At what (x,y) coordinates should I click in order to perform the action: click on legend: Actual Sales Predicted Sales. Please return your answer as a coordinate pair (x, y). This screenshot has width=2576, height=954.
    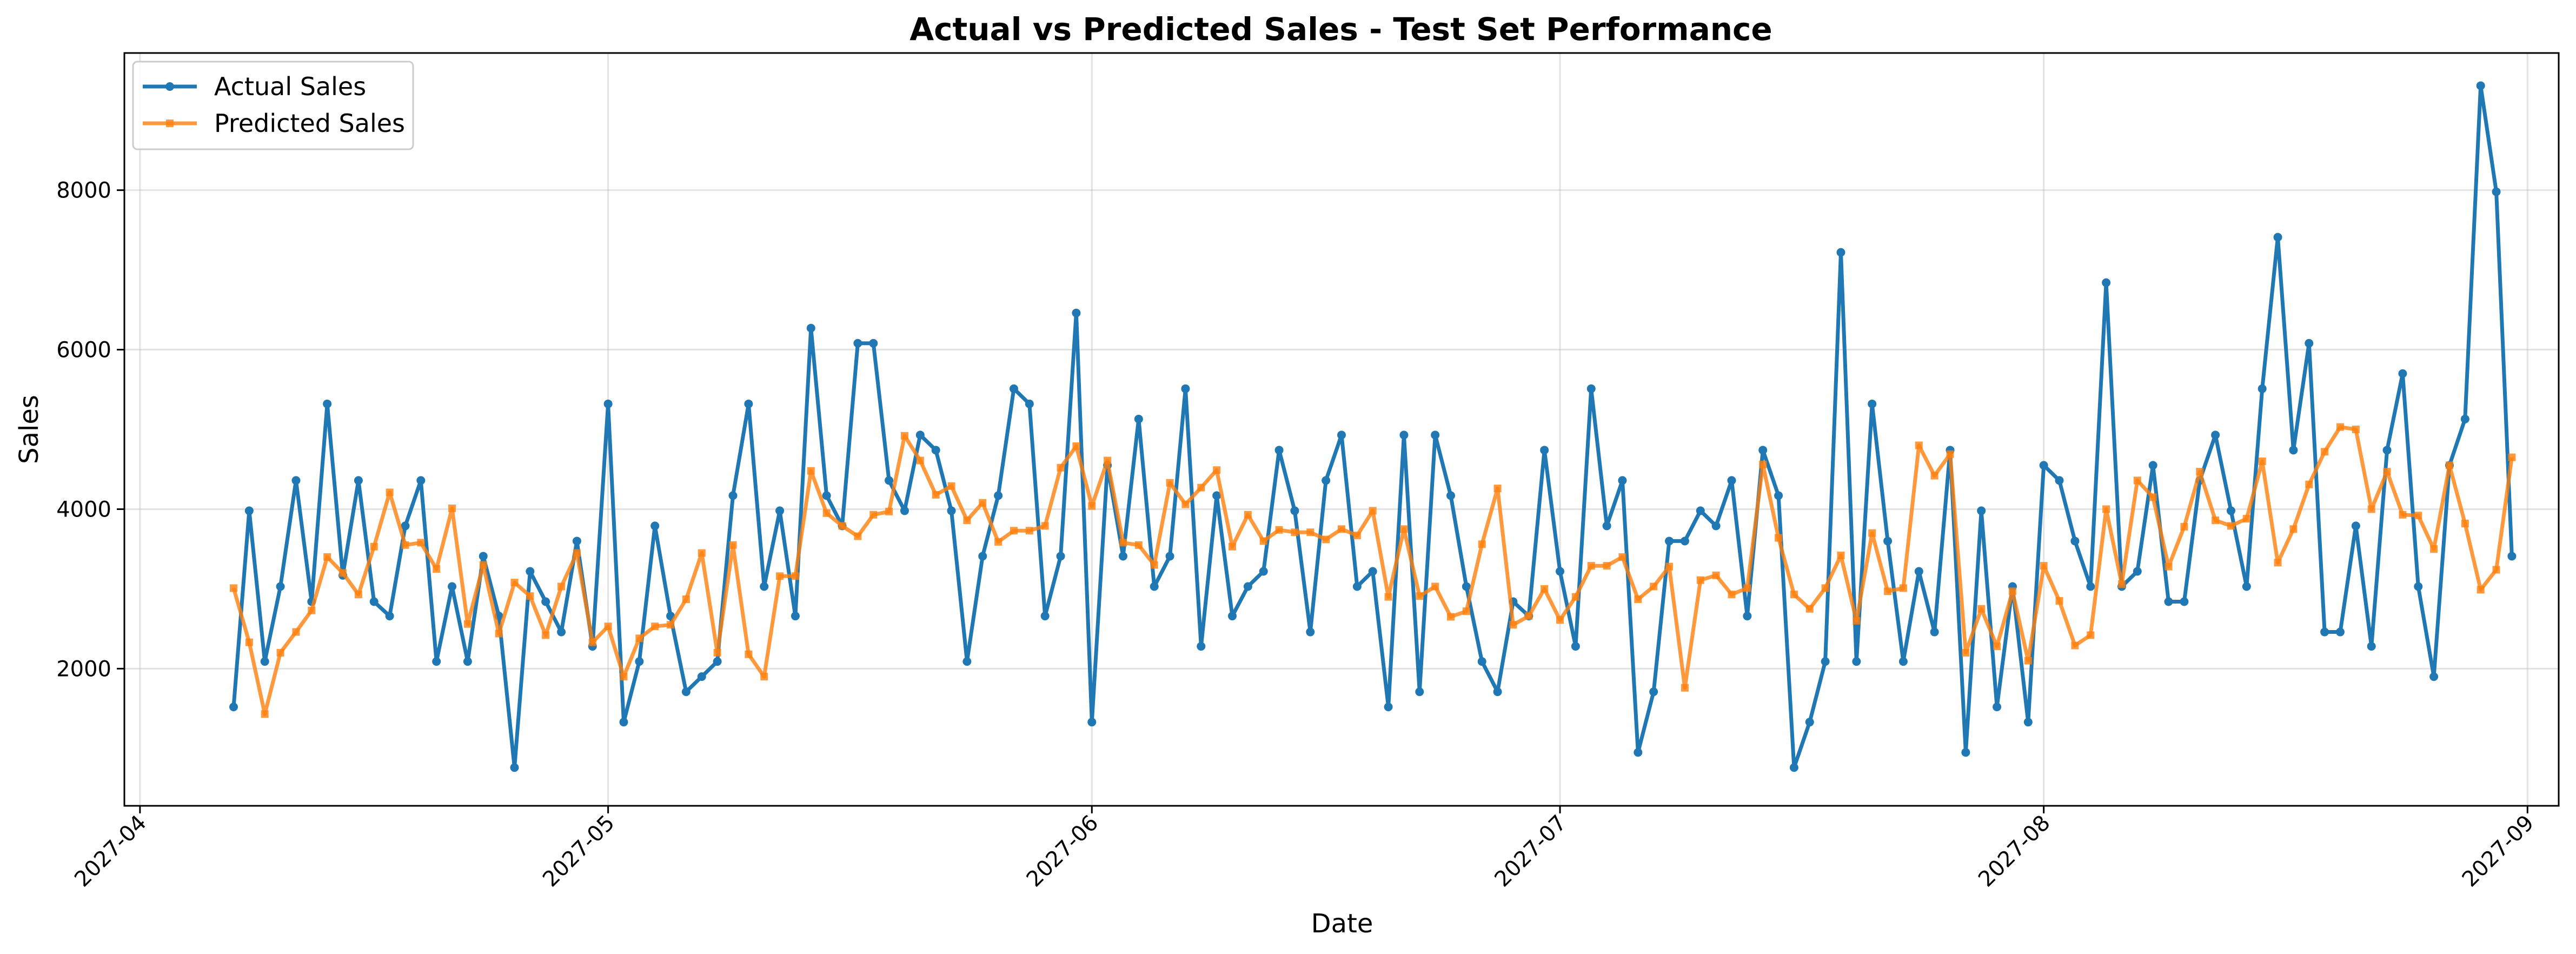
    Looking at the image, I should click on (273, 106).